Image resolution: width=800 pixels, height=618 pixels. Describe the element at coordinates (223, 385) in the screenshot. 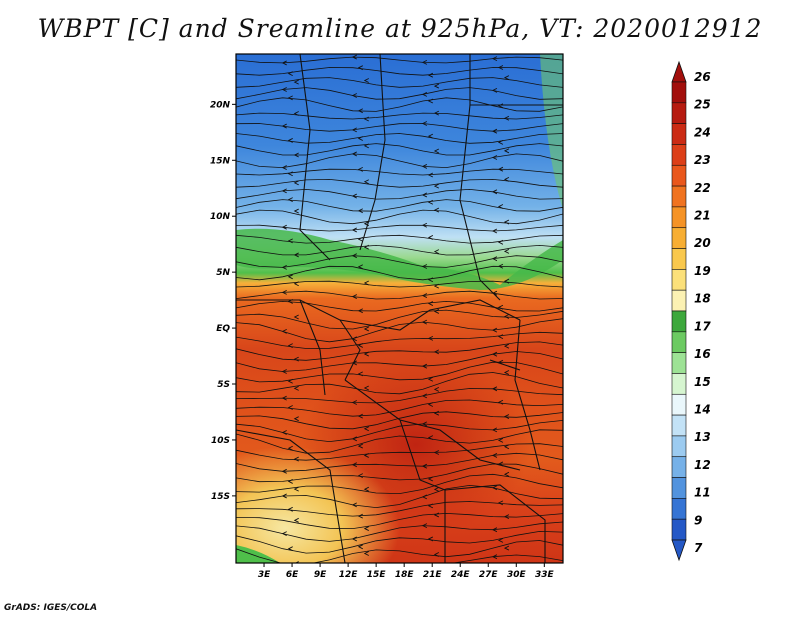

I see `lat-label: 5S` at that location.